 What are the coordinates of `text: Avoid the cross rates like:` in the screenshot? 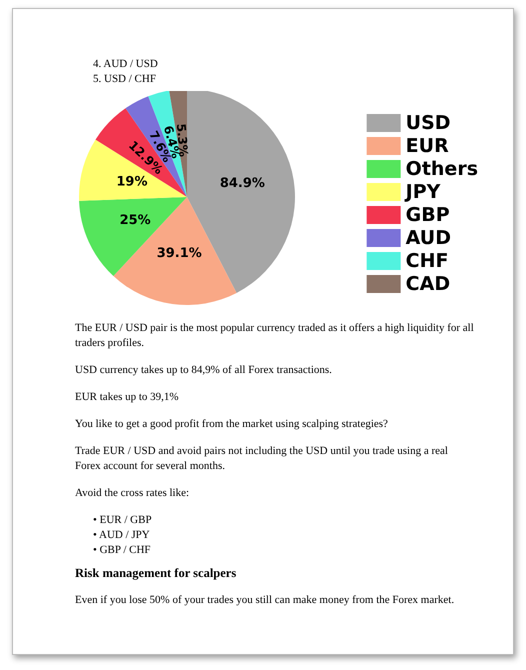 It's located at (132, 493).